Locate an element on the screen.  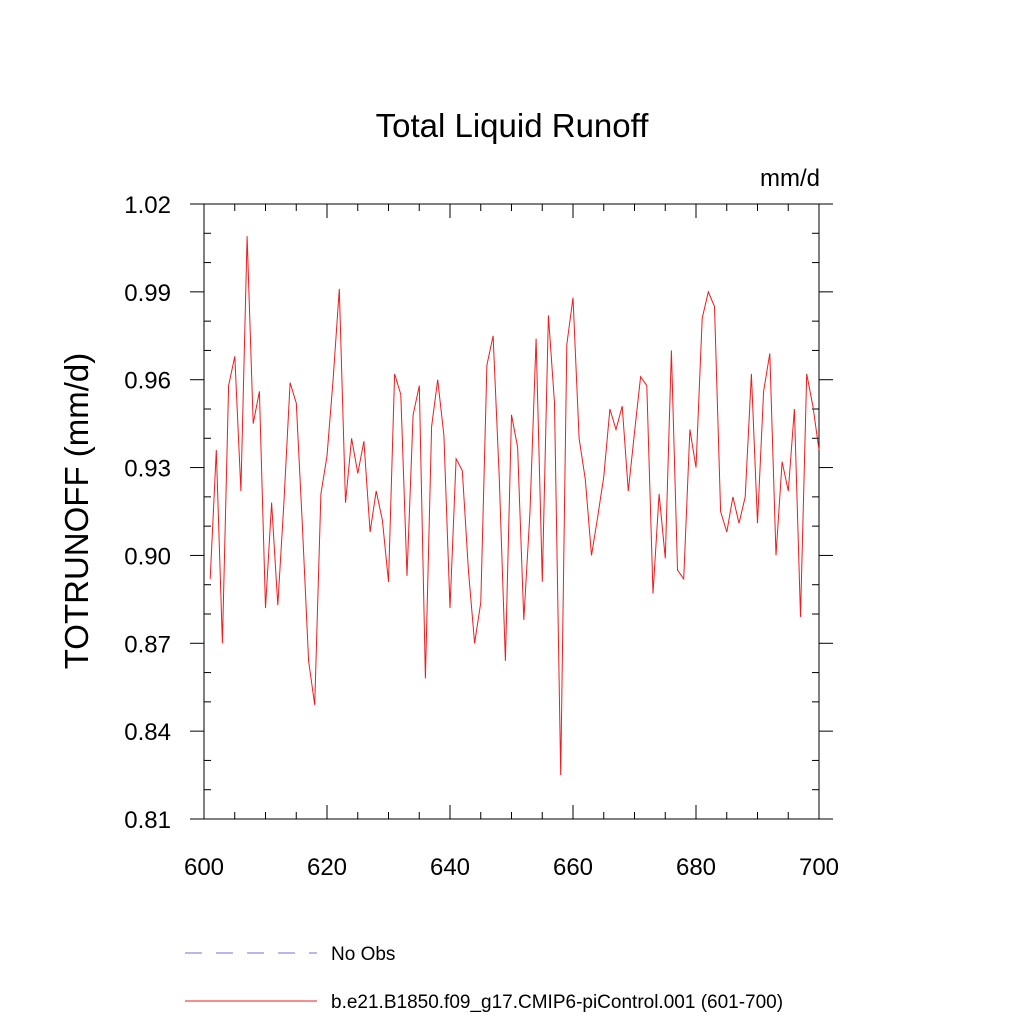
x-tick-label: 600 is located at coordinates (204, 867).